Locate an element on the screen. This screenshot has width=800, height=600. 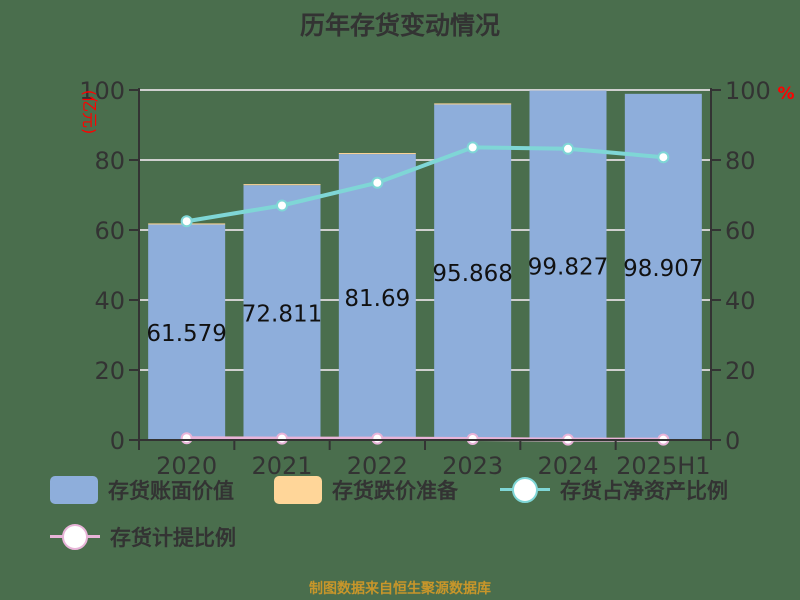
y-tick-label: 60 is located at coordinates (109, 231).